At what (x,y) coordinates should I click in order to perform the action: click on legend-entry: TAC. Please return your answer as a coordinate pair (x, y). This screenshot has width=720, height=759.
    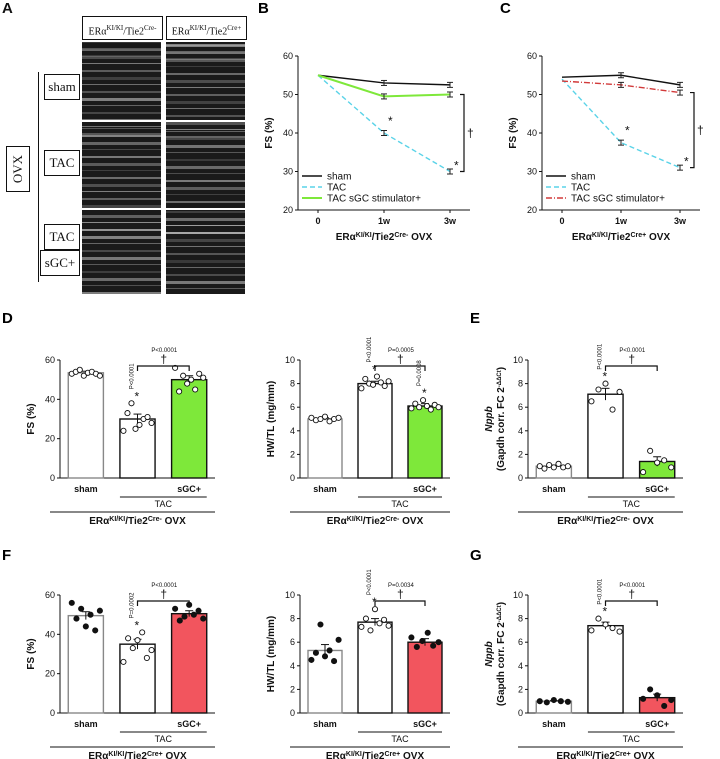
    Looking at the image, I should click on (336, 188).